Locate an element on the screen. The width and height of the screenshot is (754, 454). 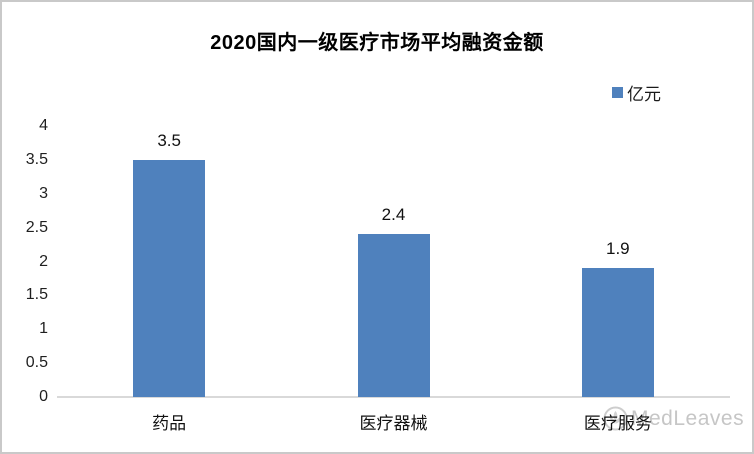
legend: 亿元 is located at coordinates (636, 92).